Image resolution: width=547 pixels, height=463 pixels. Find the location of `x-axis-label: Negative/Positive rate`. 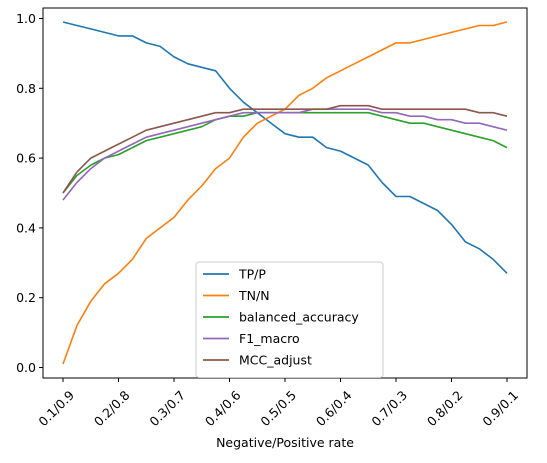

x-axis-label: Negative/Positive rate is located at coordinates (285, 442).